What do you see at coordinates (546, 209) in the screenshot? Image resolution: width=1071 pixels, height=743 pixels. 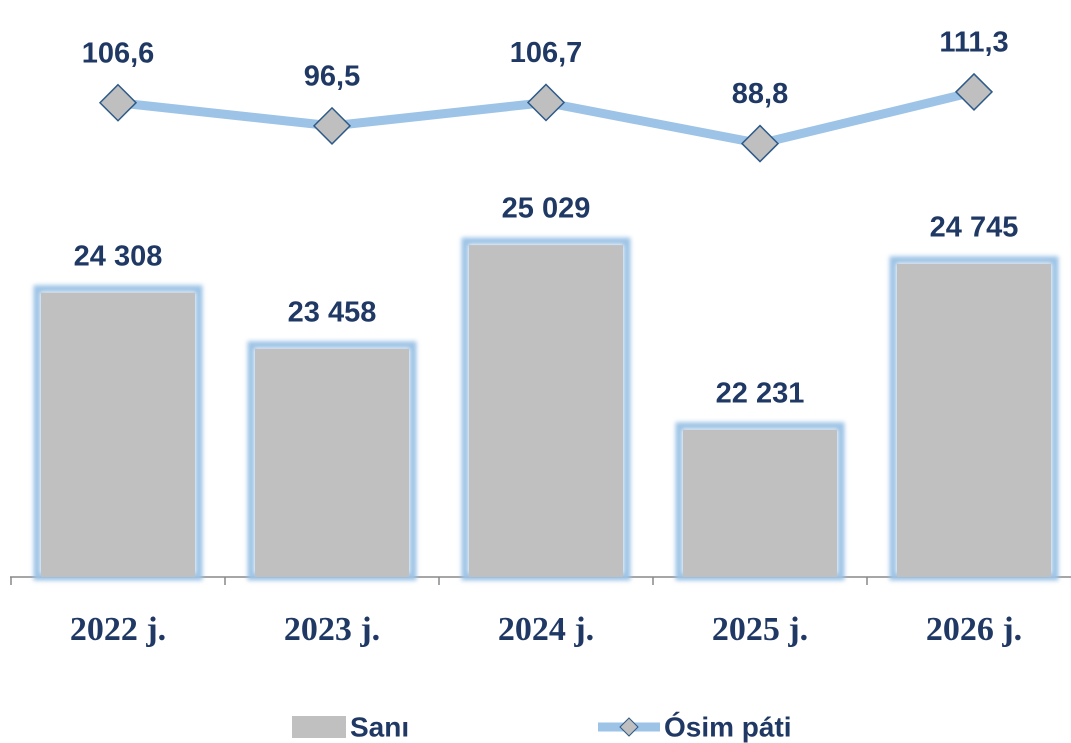 I see `data-label: 25 029` at bounding box center [546, 209].